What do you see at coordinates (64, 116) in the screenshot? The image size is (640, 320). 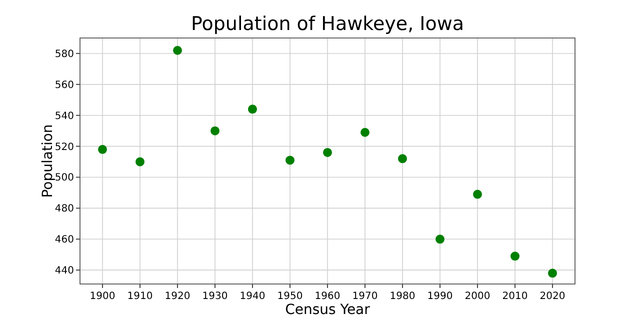 I see `y-tick-label: 540` at bounding box center [64, 116].